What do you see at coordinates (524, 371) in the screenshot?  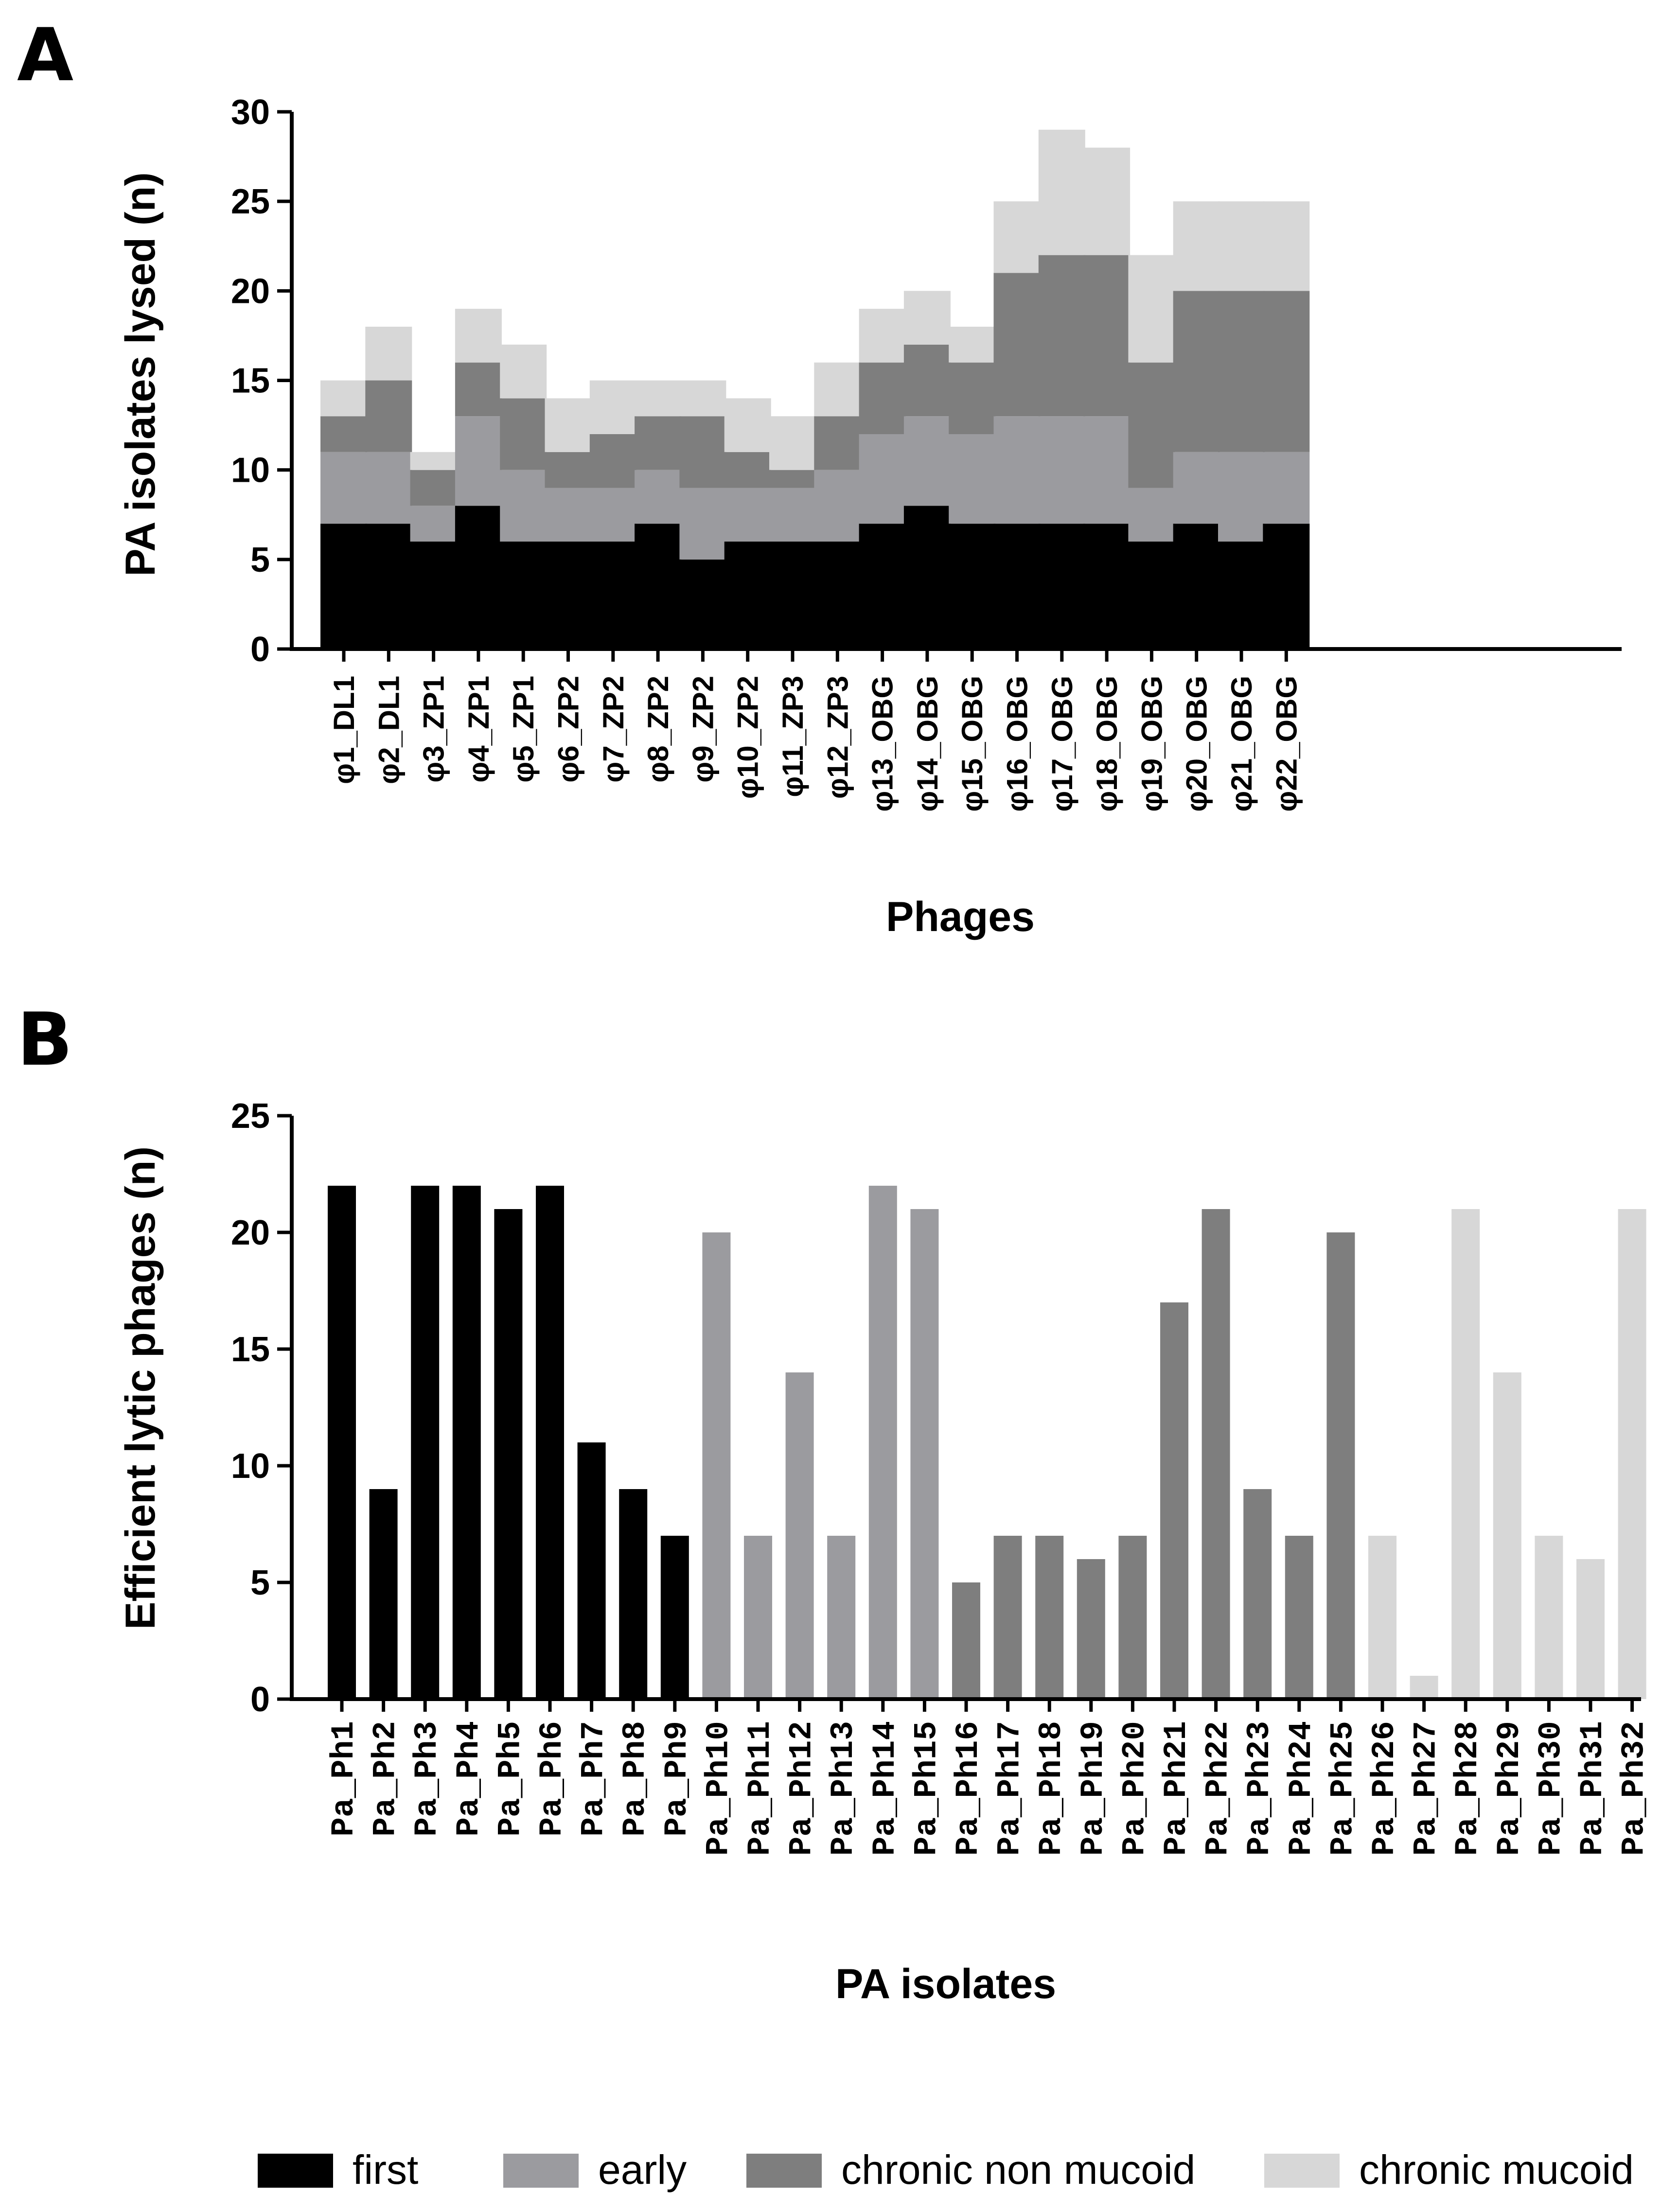 I see `bar-chronic-mucoid-5-zp1` at bounding box center [524, 371].